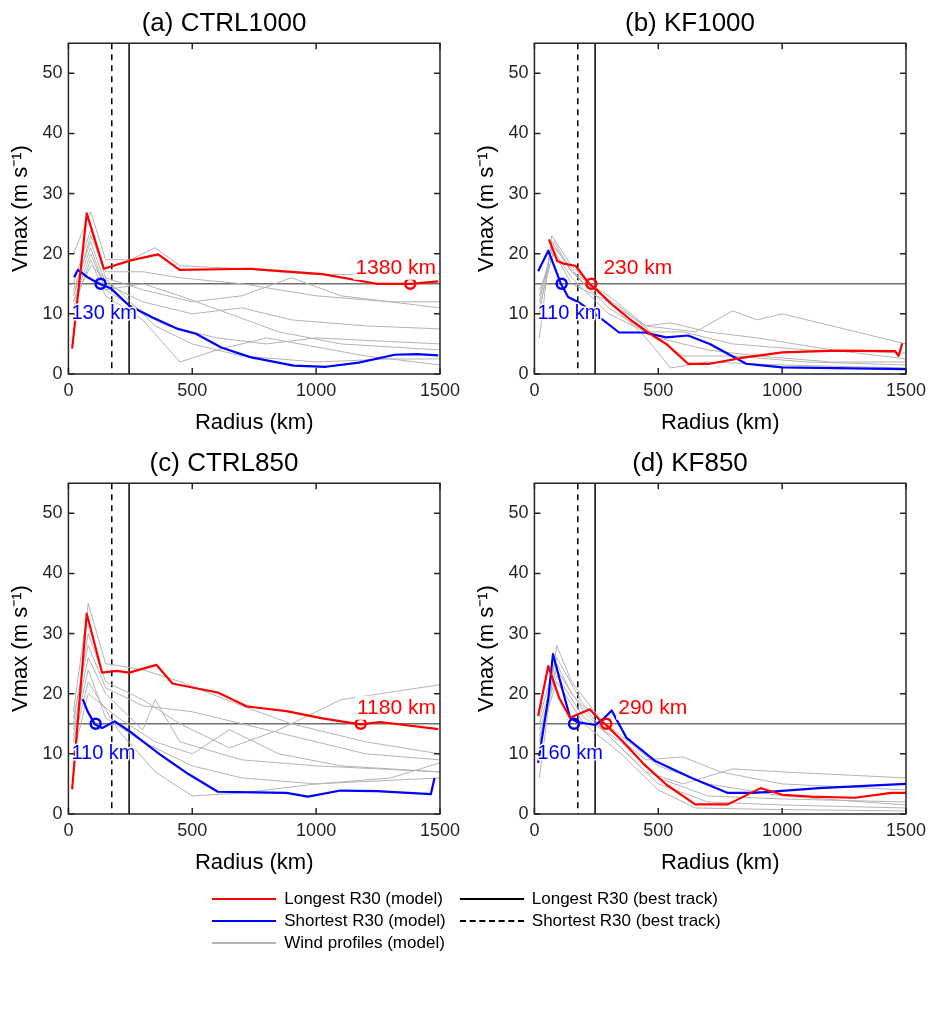 The width and height of the screenshot is (933, 1036). Describe the element at coordinates (396, 707) in the screenshot. I see `annotation: 1180 km` at that location.